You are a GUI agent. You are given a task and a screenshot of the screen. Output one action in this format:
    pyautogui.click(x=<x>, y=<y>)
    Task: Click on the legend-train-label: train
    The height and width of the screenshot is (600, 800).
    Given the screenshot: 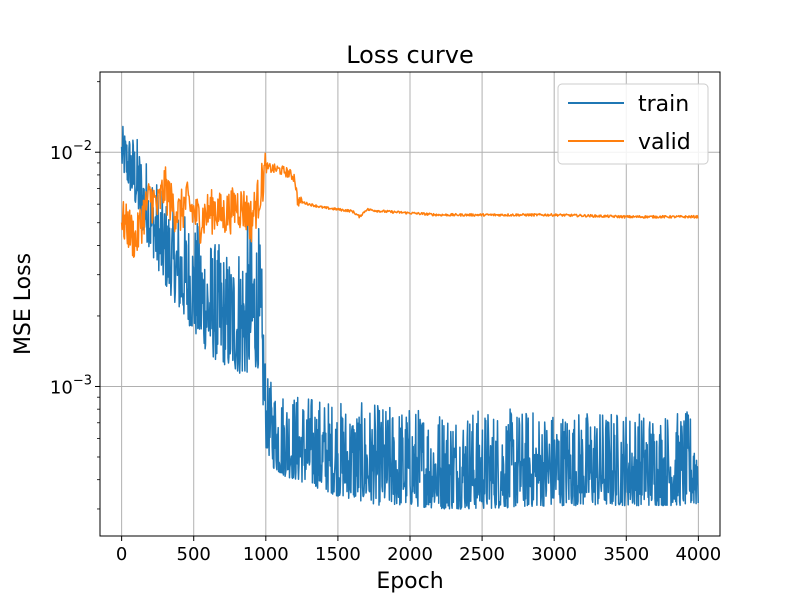 What is the action you would take?
    pyautogui.click(x=663, y=104)
    